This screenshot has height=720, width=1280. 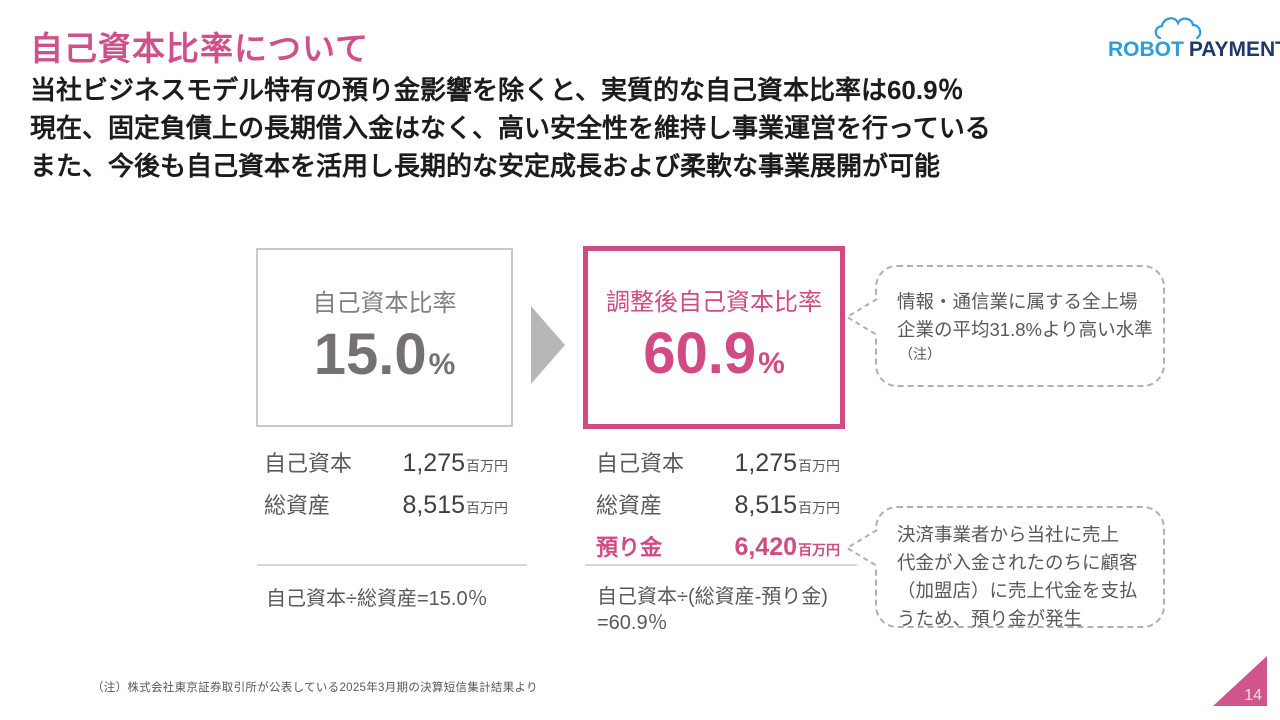 I want to click on callout-line: うため、預り金が発生, so click(x=990, y=618).